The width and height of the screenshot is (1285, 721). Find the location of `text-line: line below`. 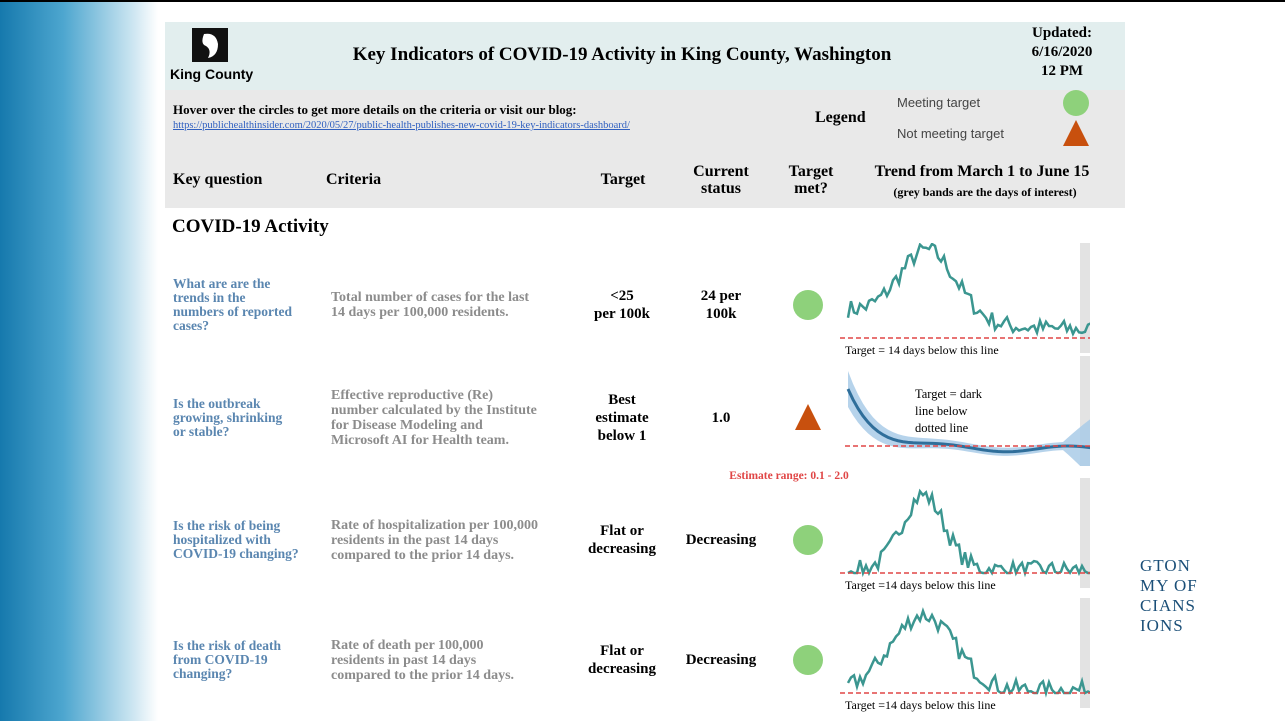

text-line: line below is located at coordinates (941, 411).